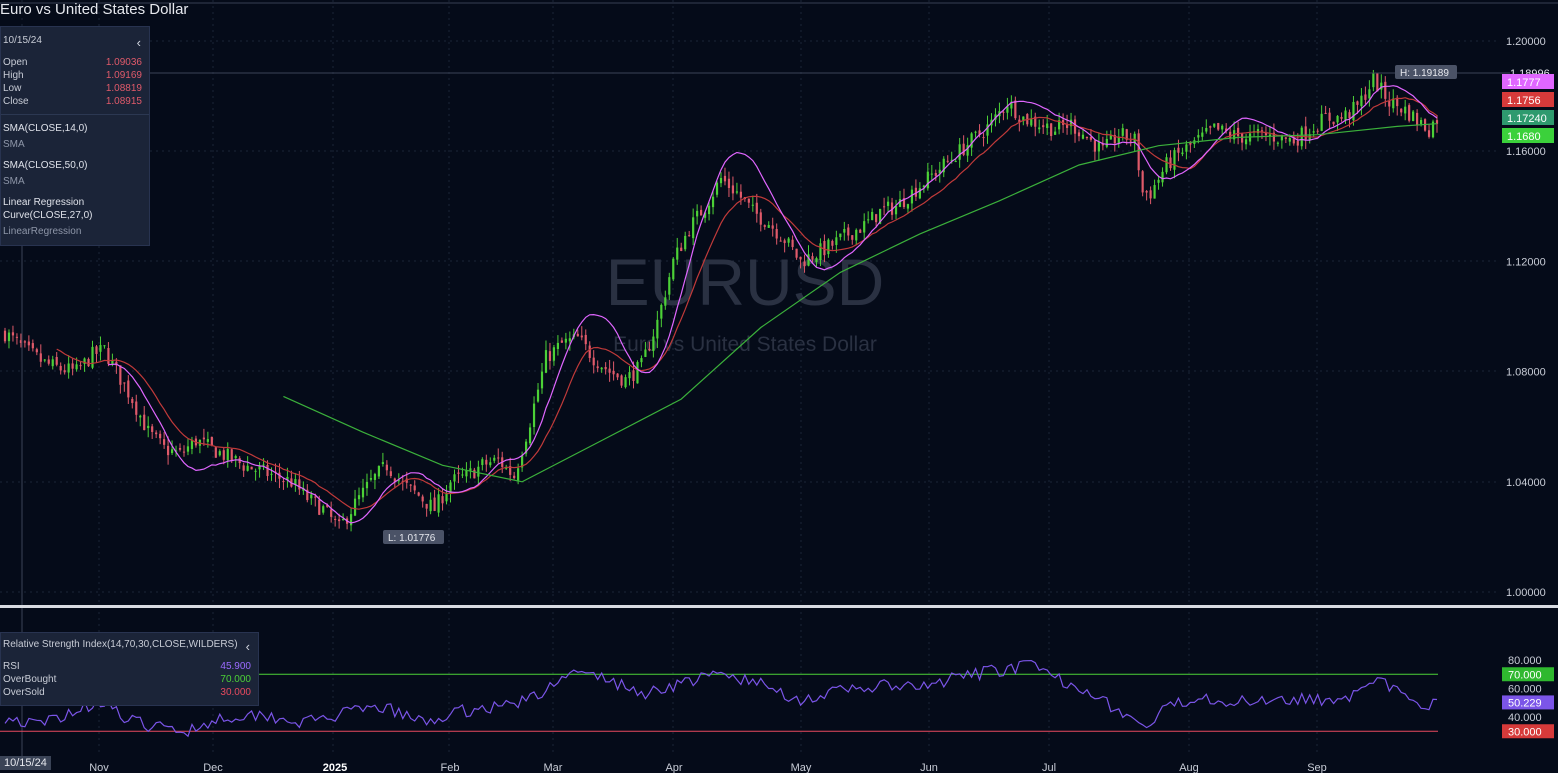  What do you see at coordinates (22, 40) in the screenshot?
I see `ohlc-date: 10/15/24` at bounding box center [22, 40].